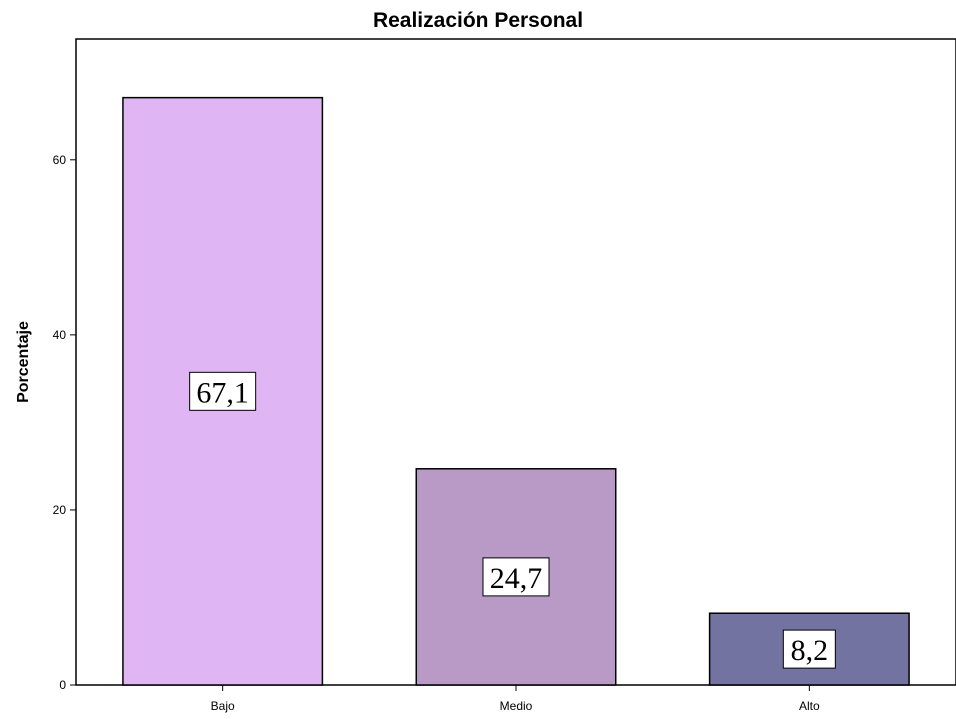 This screenshot has height=719, width=956. Describe the element at coordinates (60, 160) in the screenshot. I see `y-tick-label: 60` at that location.